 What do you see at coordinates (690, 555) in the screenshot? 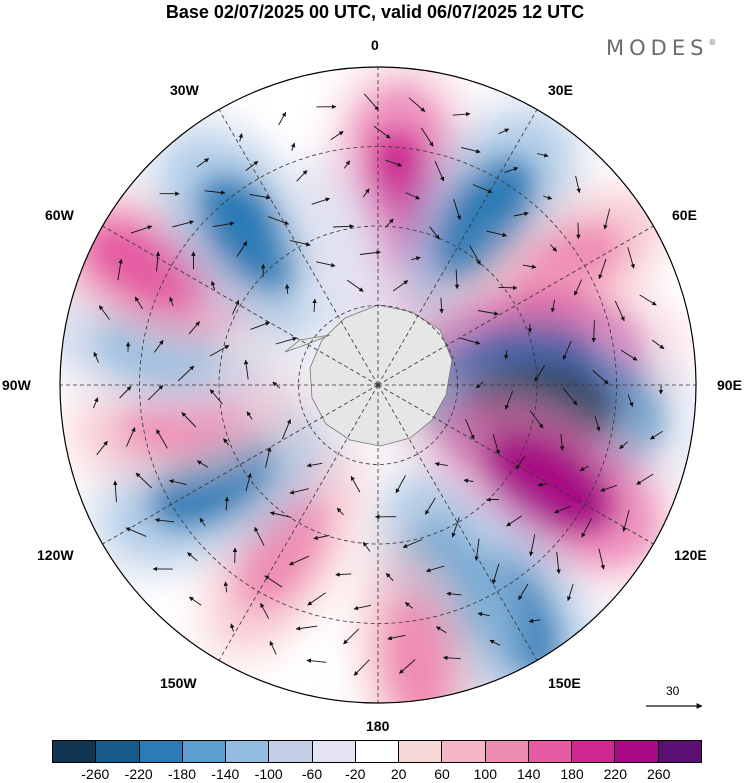
I see `lon-label-120e: 120E` at bounding box center [690, 555].